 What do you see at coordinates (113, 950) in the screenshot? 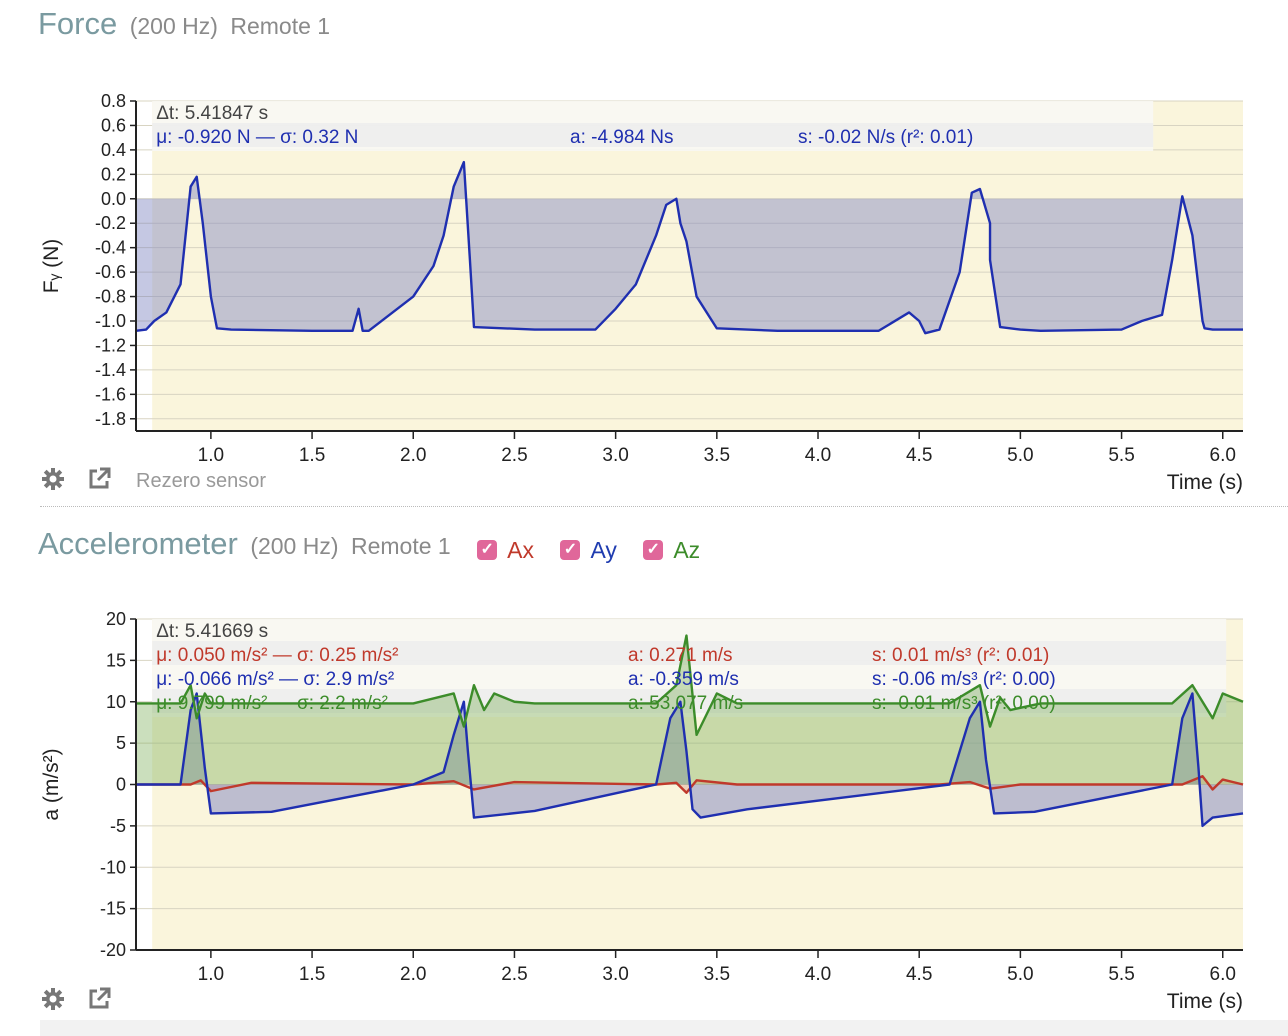
I see `y-tick-label: -20` at bounding box center [113, 950].